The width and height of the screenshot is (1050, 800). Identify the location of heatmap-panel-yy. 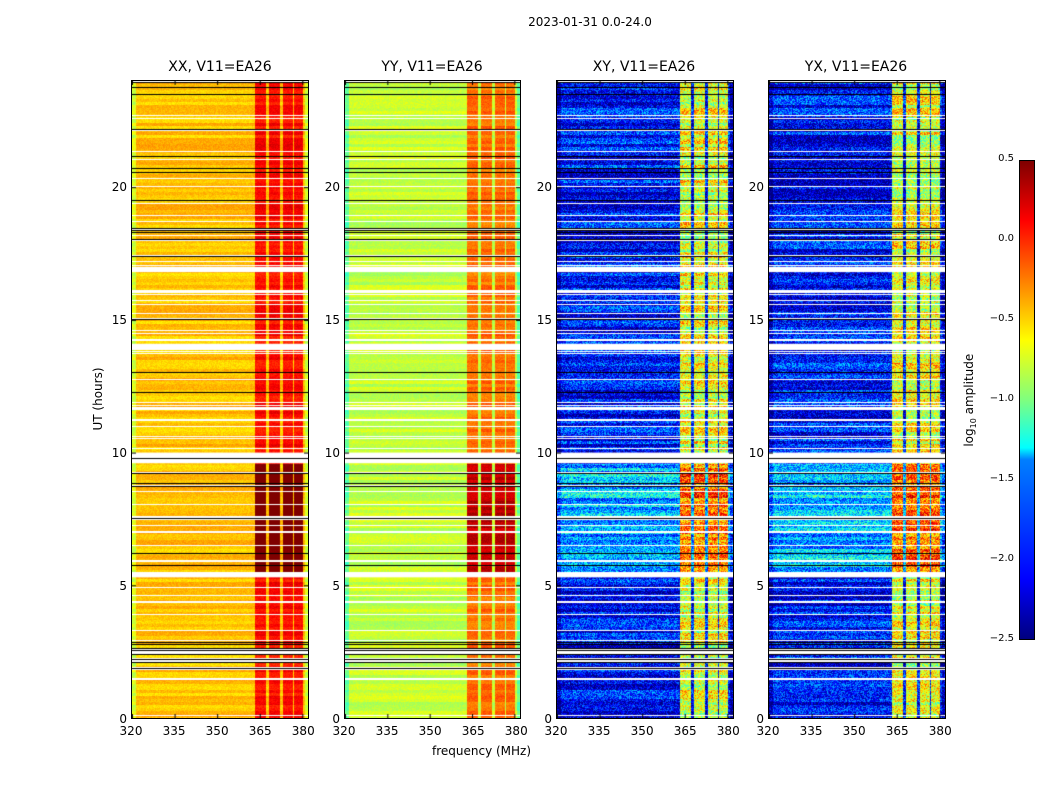
(432, 399).